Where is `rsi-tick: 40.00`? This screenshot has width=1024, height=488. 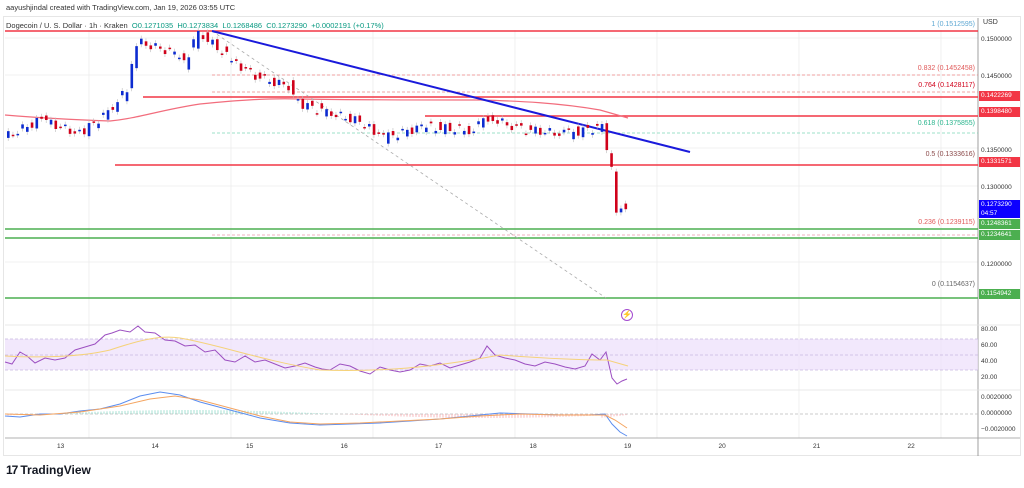
rsi-tick: 40.00 is located at coordinates (989, 361).